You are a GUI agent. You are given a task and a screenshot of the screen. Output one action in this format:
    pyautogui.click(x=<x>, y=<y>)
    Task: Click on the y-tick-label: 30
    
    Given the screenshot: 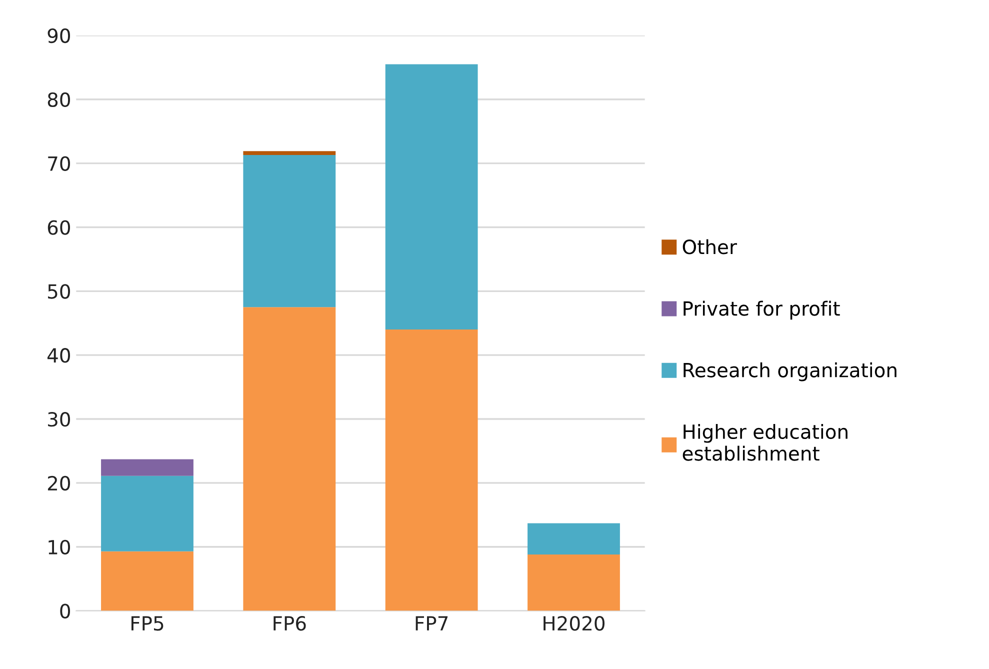 What is the action you would take?
    pyautogui.click(x=59, y=419)
    